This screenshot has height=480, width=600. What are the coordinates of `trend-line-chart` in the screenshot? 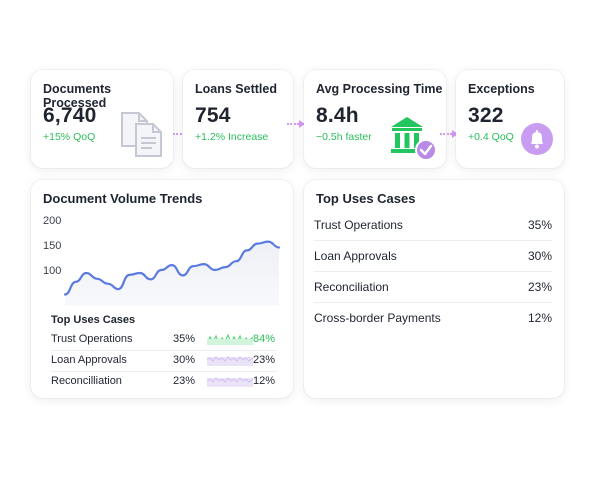 It's located at (172, 273).